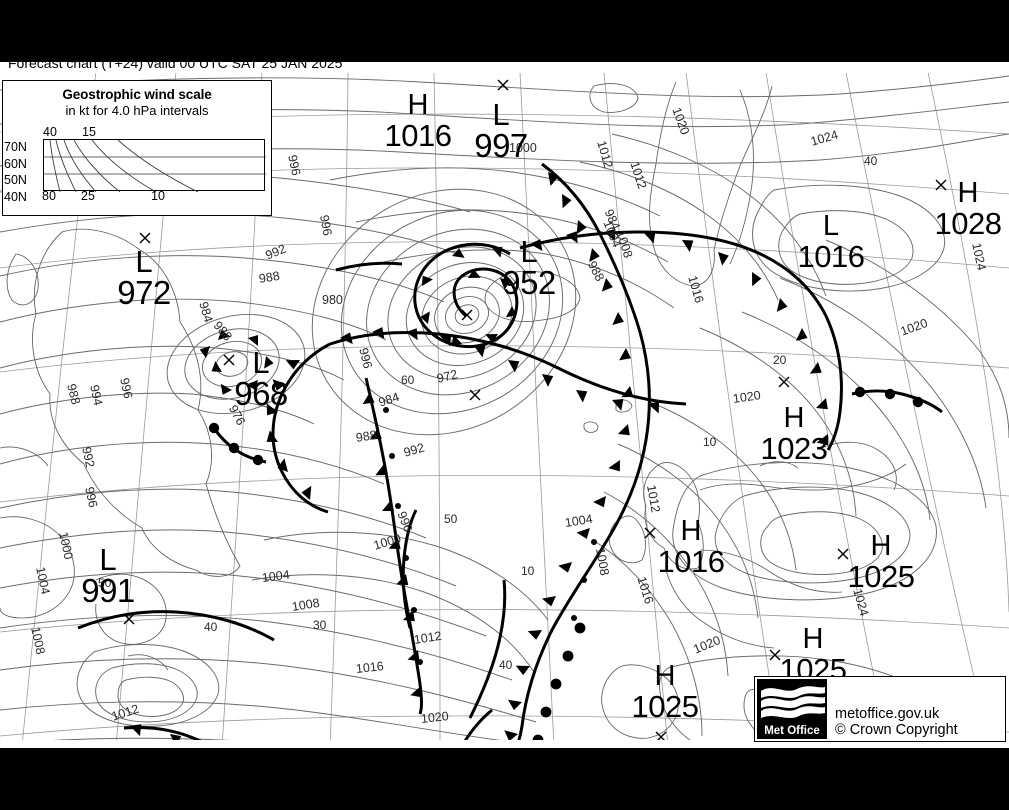 The height and width of the screenshot is (810, 1009). What do you see at coordinates (370, 667) in the screenshot?
I see `isobar-label-1016: 1016` at bounding box center [370, 667].